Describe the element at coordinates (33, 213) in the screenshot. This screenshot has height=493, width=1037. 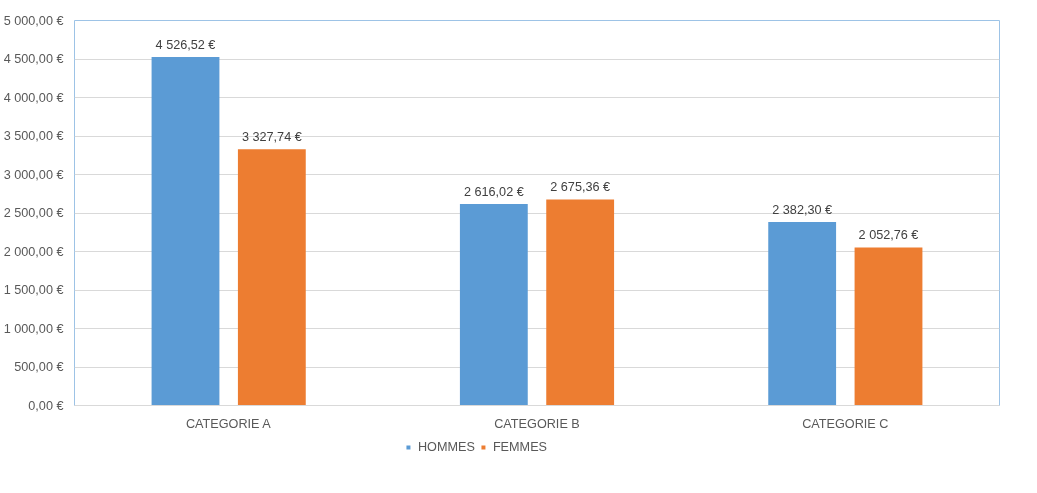
I see `y-tick-label: 2 500,00 €` at that location.